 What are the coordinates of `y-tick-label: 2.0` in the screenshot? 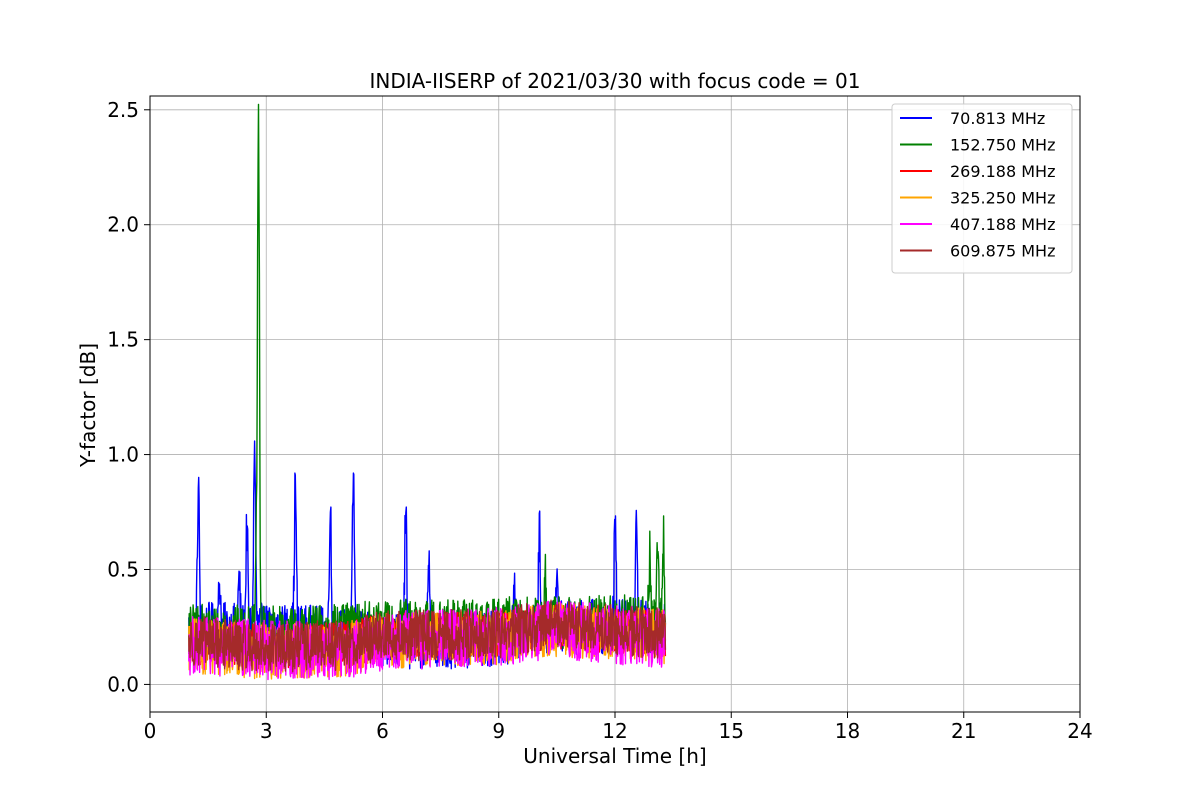 It's located at (123, 225).